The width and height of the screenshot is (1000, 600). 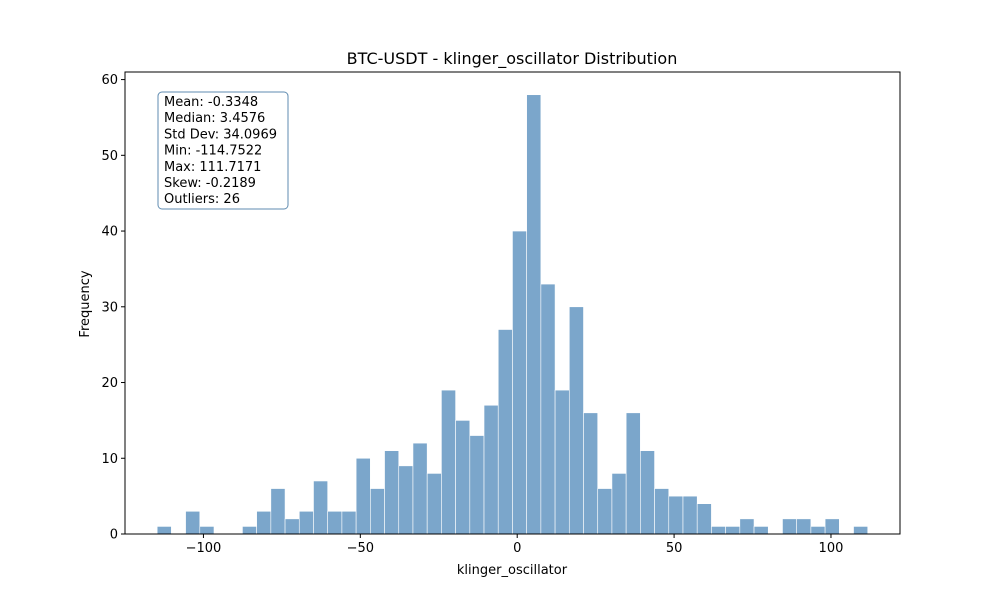 I want to click on x-axis-label: klinger_oscillator, so click(x=512, y=570).